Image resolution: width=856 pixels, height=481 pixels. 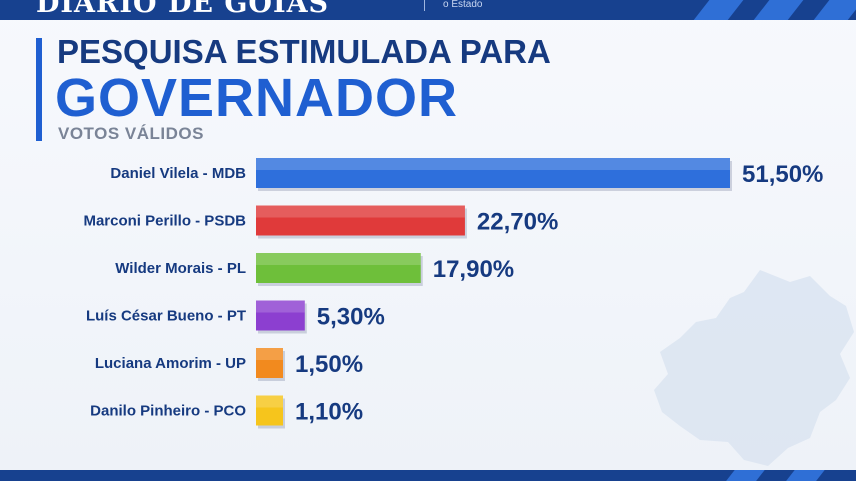 I want to click on title-accent-bar, so click(x=39, y=89).